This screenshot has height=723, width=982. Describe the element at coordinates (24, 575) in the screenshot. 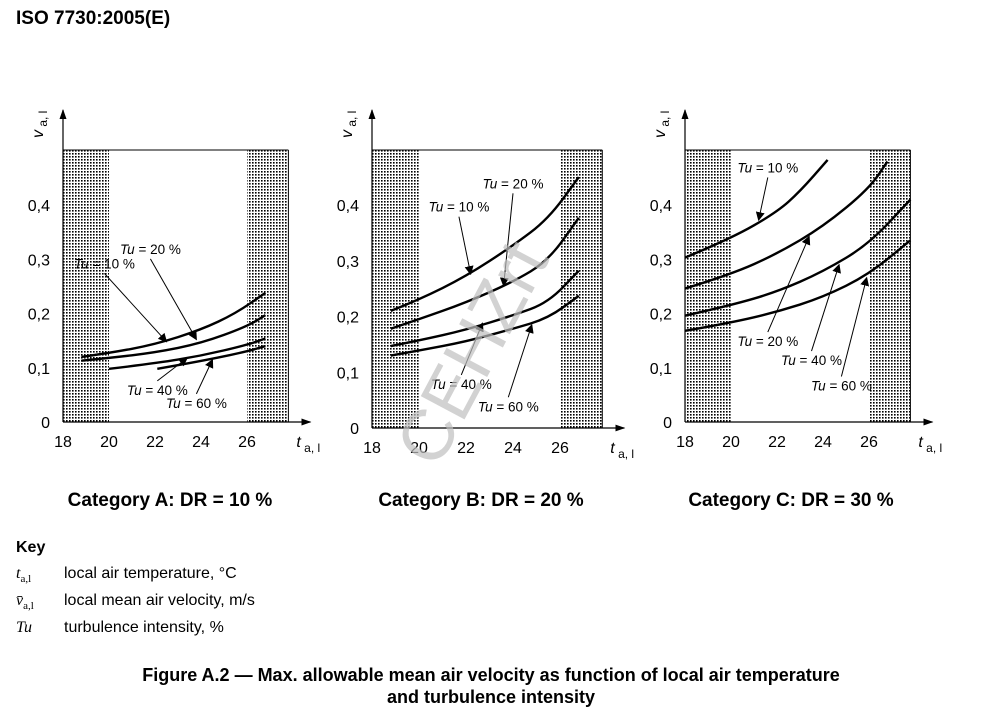

I see `key-symbol: ta,l` at that location.